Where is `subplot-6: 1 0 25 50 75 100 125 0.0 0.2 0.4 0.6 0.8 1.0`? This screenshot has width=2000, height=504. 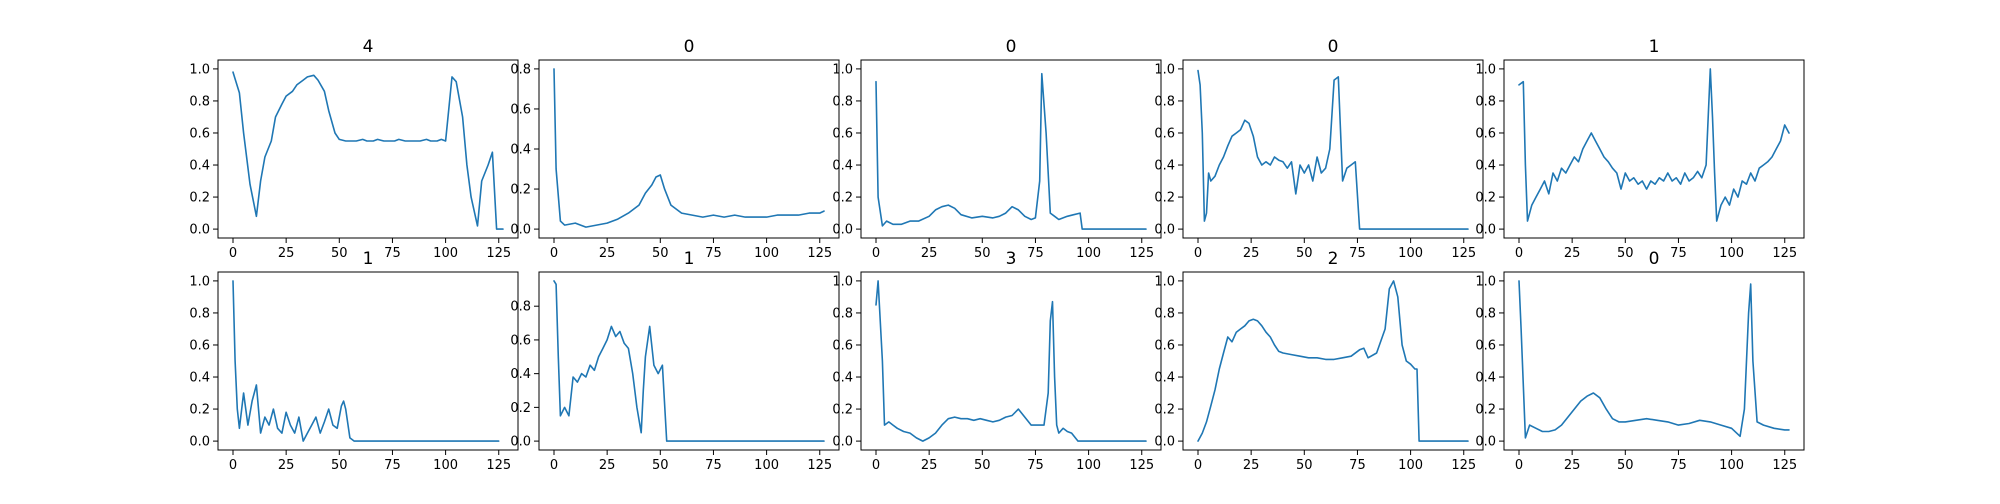 subplot-6: 1 0 25 50 75 100 125 0.0 0.2 0.4 0.6 0.8 1.0 is located at coordinates (354, 361).